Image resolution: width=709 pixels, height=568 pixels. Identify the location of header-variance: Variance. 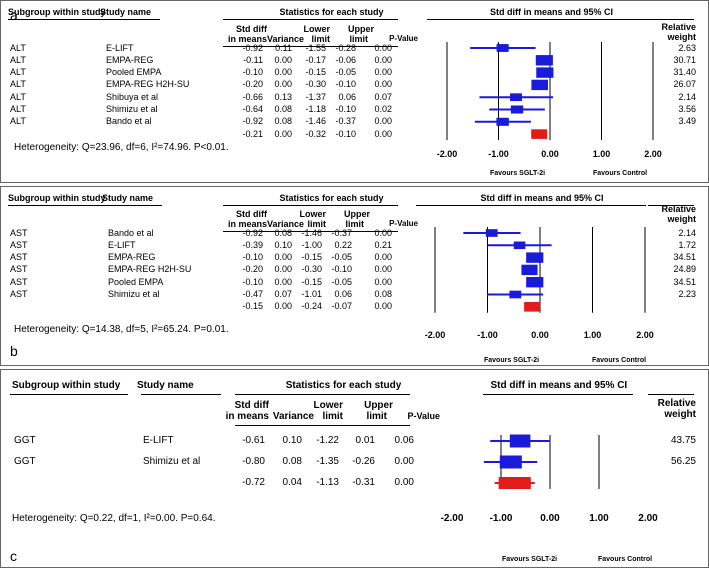
(293, 416).